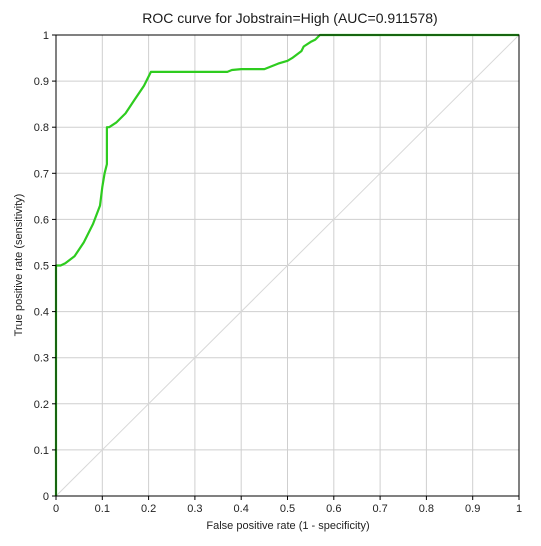 Image resolution: width=541 pixels, height=546 pixels. Describe the element at coordinates (41, 174) in the screenshot. I see `y-tick-label: 0.7` at that location.